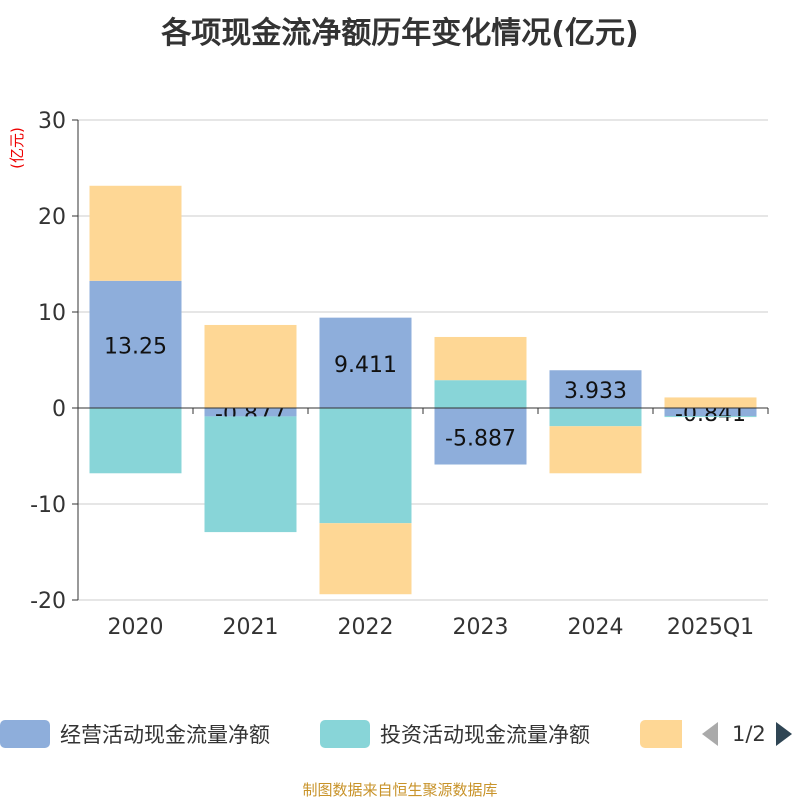 The height and width of the screenshot is (800, 800). What do you see at coordinates (135, 441) in the screenshot?
I see `bar-2-2020` at bounding box center [135, 441].